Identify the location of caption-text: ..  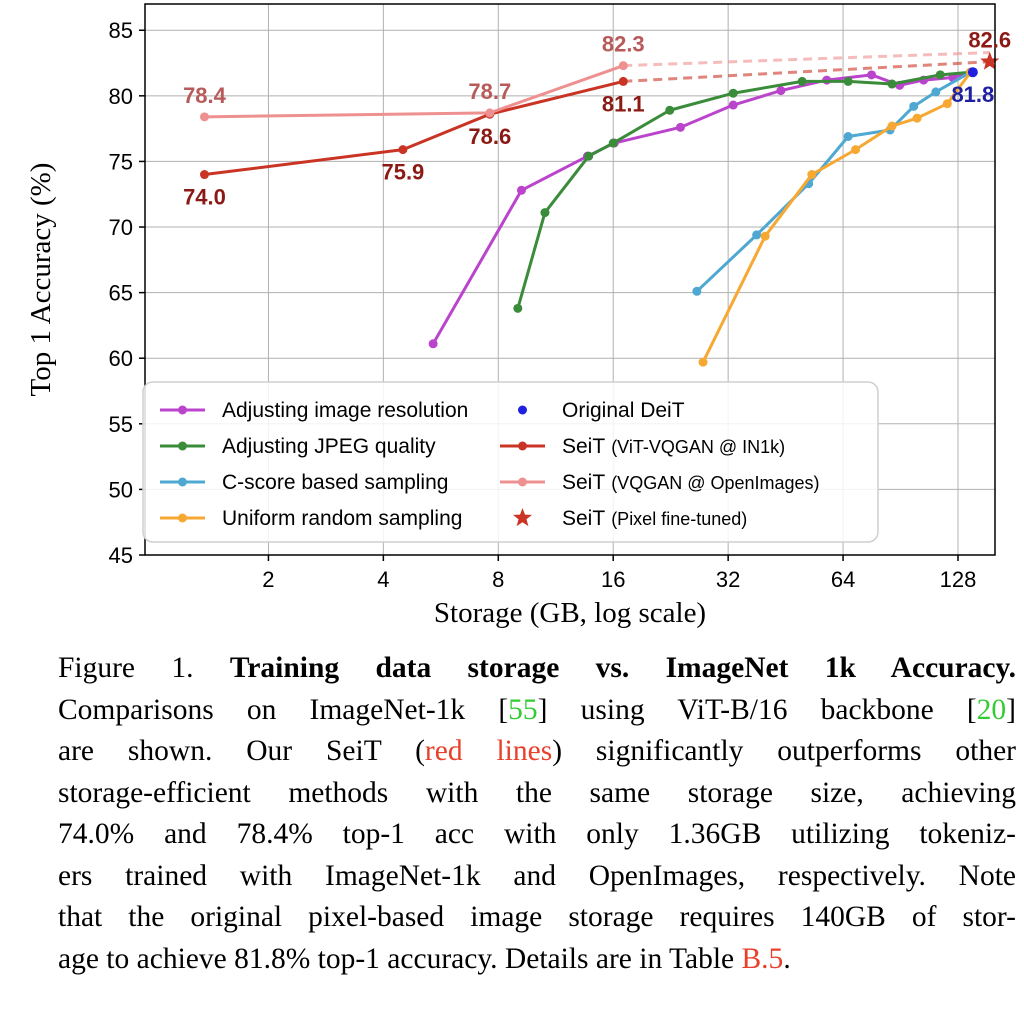
(787, 958).